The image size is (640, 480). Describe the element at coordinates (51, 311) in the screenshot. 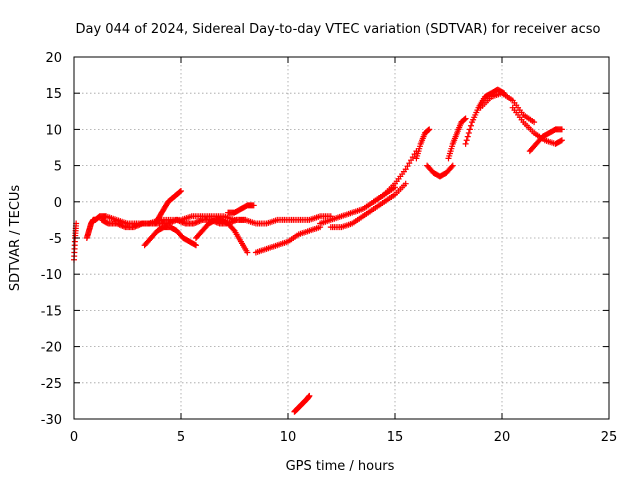

I see `y-tick-label: -15` at that location.